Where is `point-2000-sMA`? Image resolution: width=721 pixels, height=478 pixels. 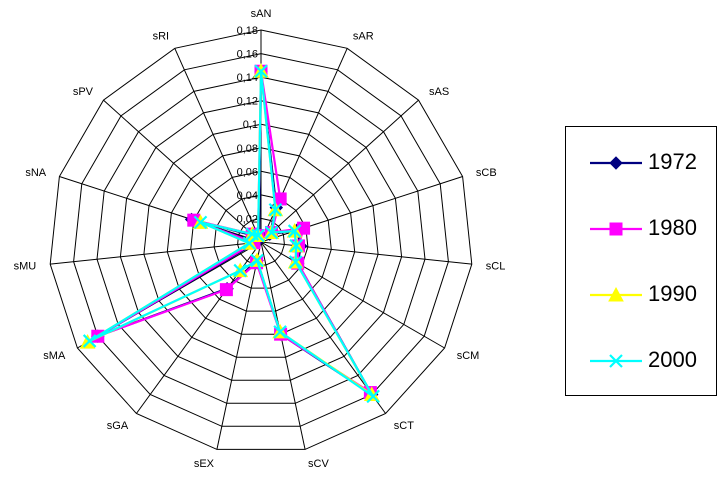 point-2000-sMA is located at coordinates (89, 341).